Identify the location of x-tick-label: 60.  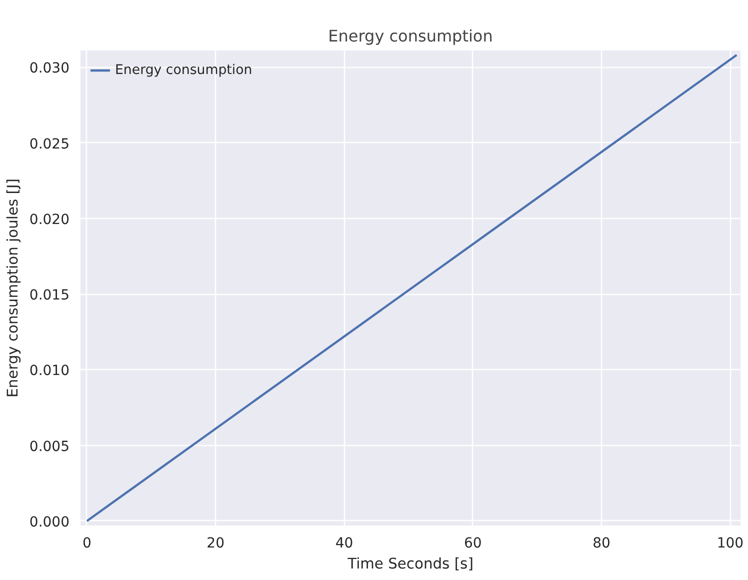
(473, 544).